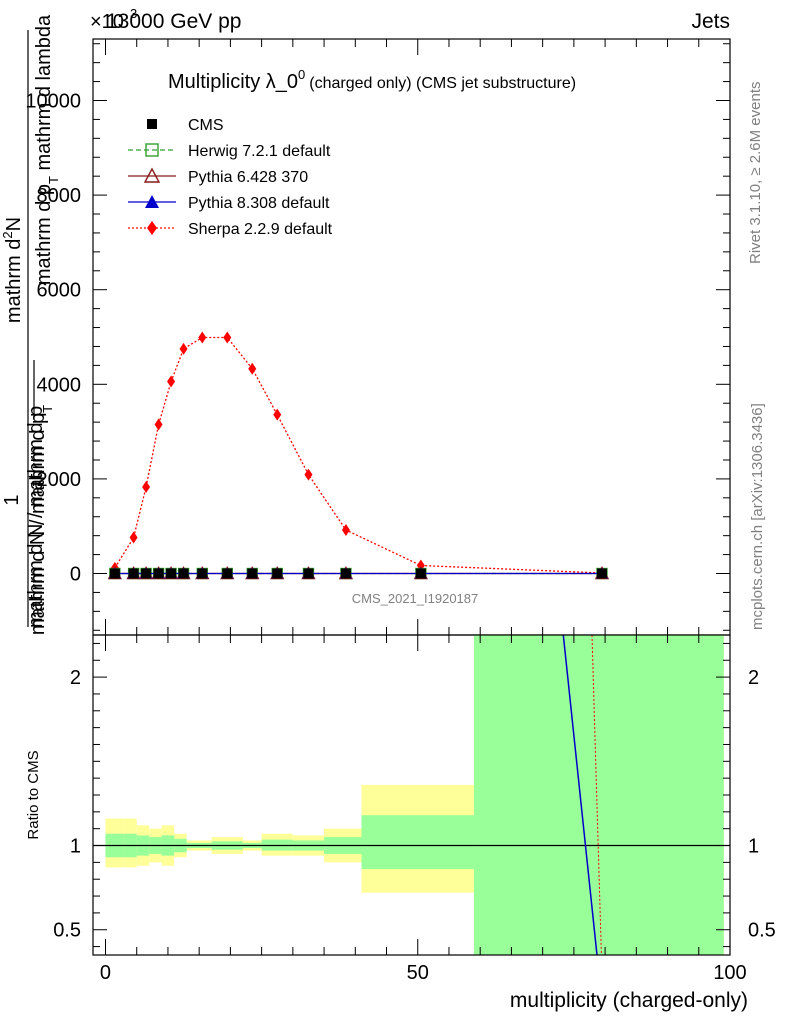 This screenshot has height=1024, width=786. I want to click on ratio-lines, so click(582, 795).